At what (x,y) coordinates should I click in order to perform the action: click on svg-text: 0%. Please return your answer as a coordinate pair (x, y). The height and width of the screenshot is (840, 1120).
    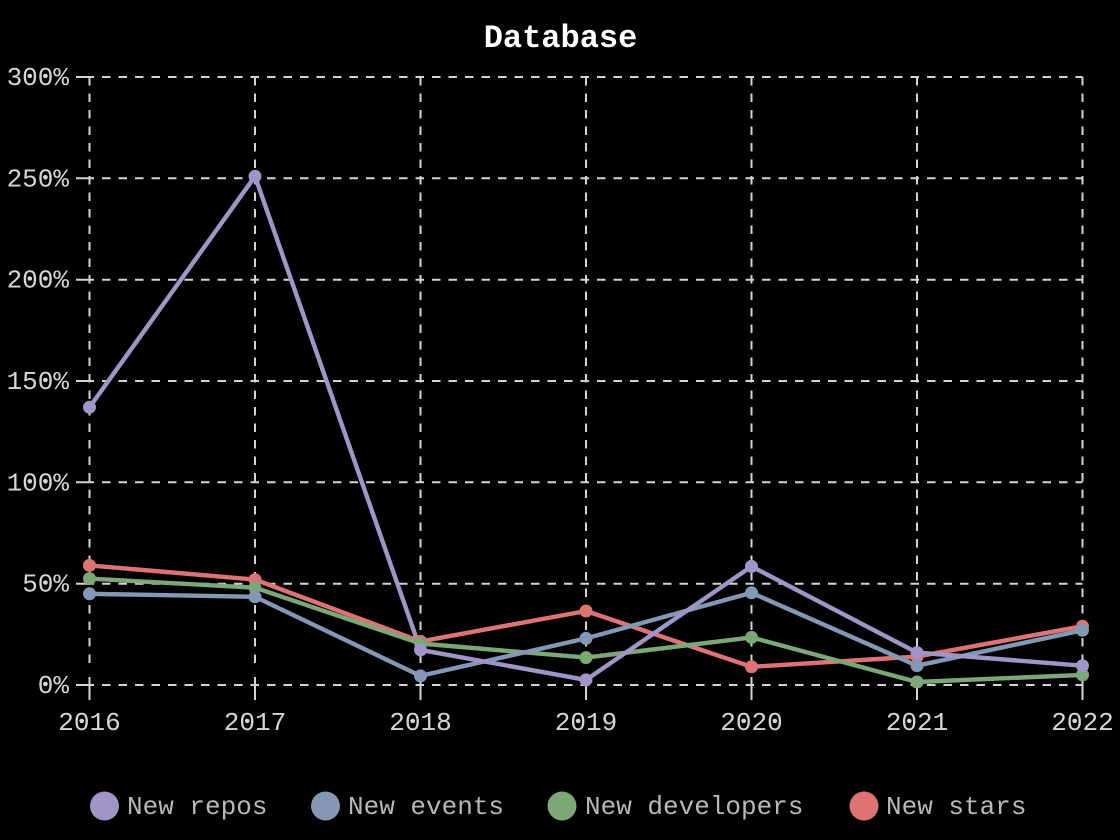
    Looking at the image, I should click on (54, 686).